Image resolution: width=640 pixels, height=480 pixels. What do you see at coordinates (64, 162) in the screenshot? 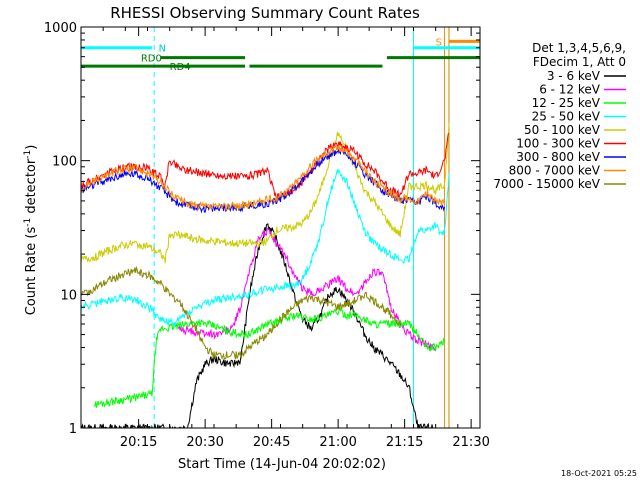
I see `y-tick-label: 100` at bounding box center [64, 162].